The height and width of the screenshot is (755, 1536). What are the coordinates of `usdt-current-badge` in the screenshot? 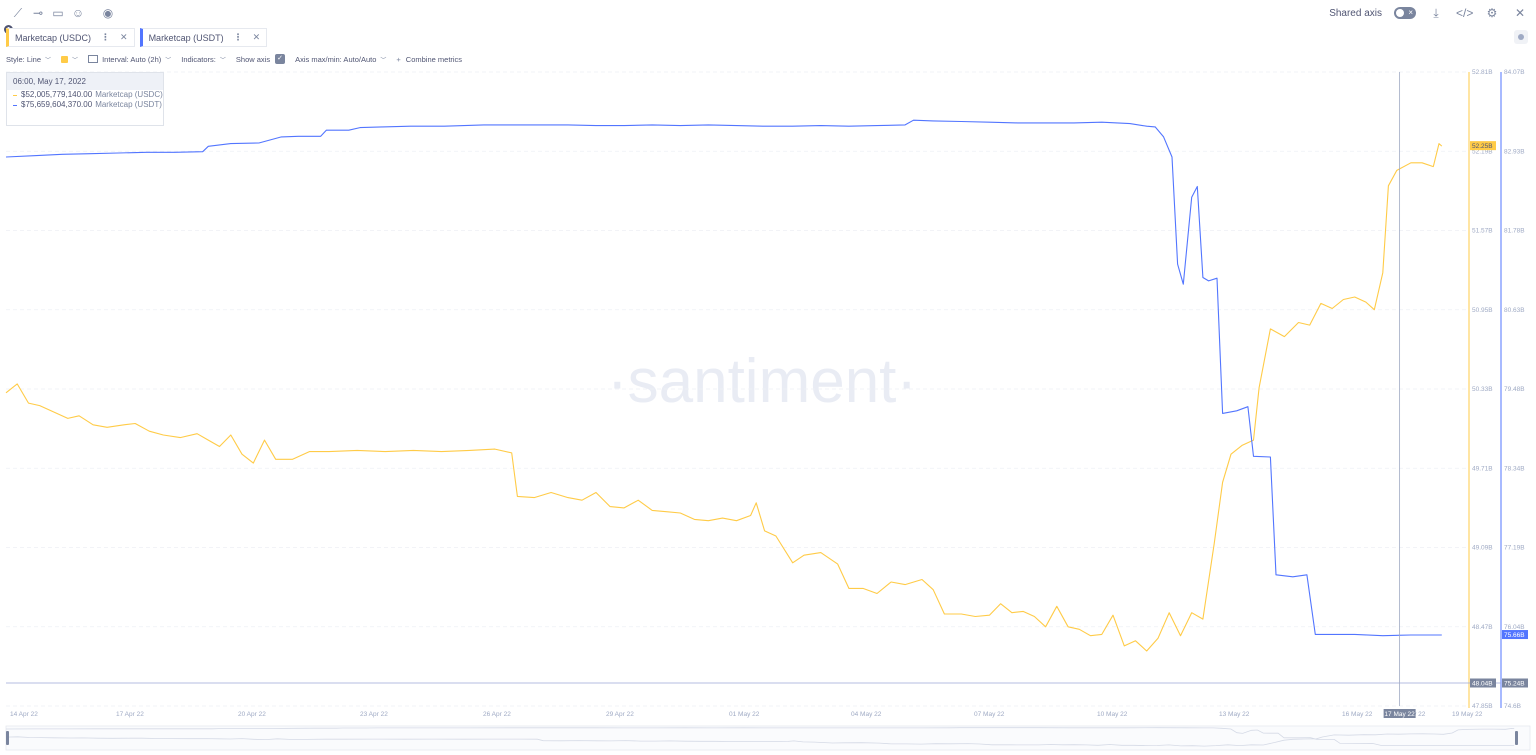 It's located at (1515, 635).